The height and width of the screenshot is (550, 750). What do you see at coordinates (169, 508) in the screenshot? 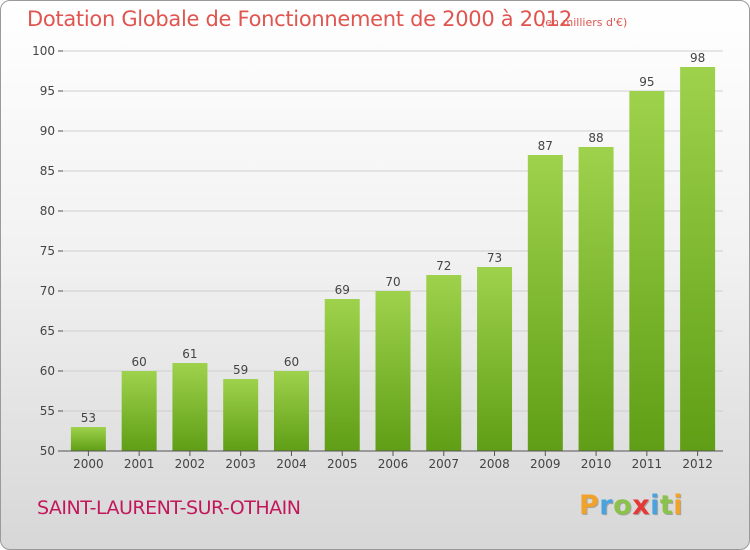
I see `commune-name: SAINT-LAURENT-SUR-OTHAIN` at bounding box center [169, 508].